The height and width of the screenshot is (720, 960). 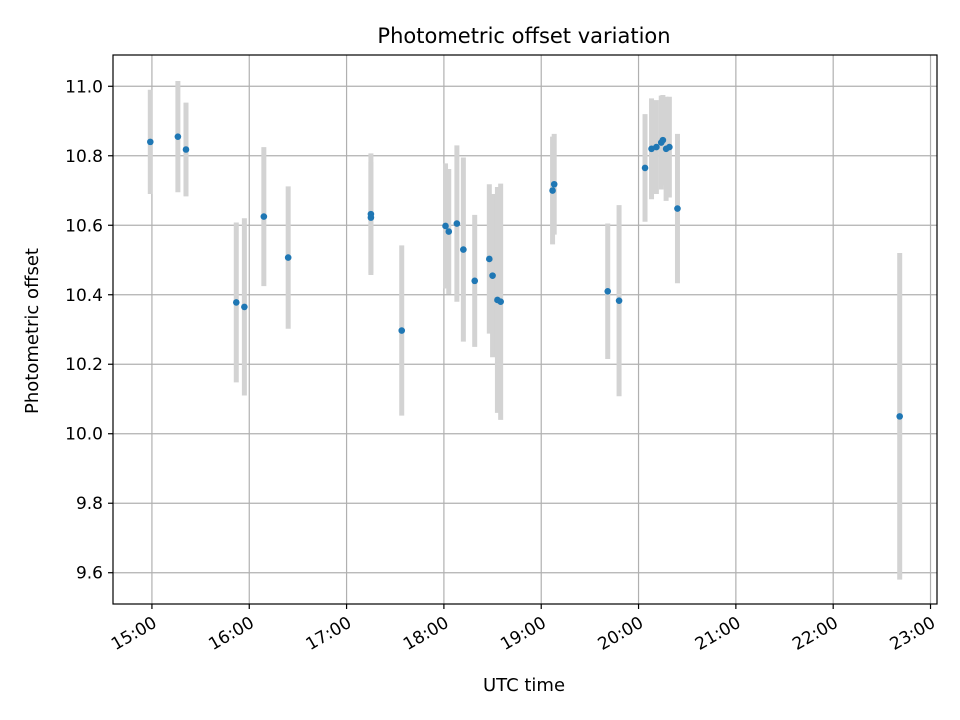 What do you see at coordinates (84, 226) in the screenshot?
I see `y-tick-label: 10.6` at bounding box center [84, 226].